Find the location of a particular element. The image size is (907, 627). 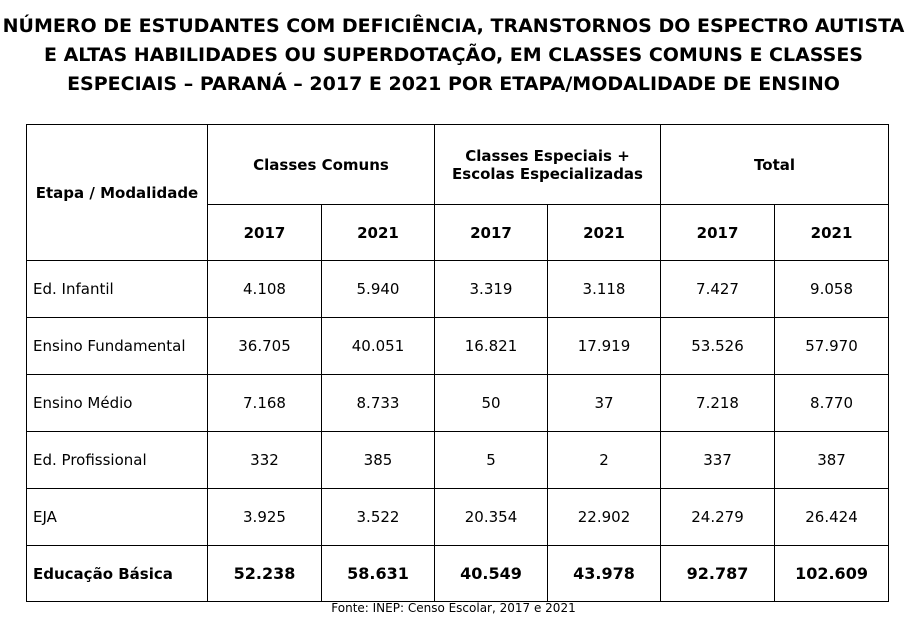

row-label: Ensino Médio is located at coordinates (117, 403).